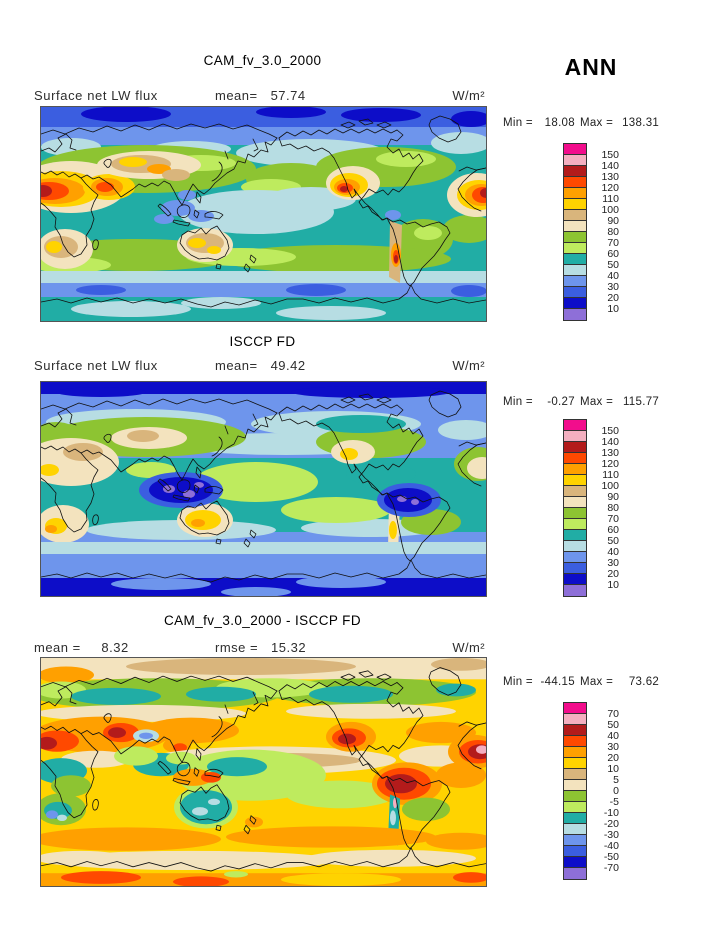 The image size is (723, 935). I want to click on colorbar-tick-label: 110, so click(610, 199).